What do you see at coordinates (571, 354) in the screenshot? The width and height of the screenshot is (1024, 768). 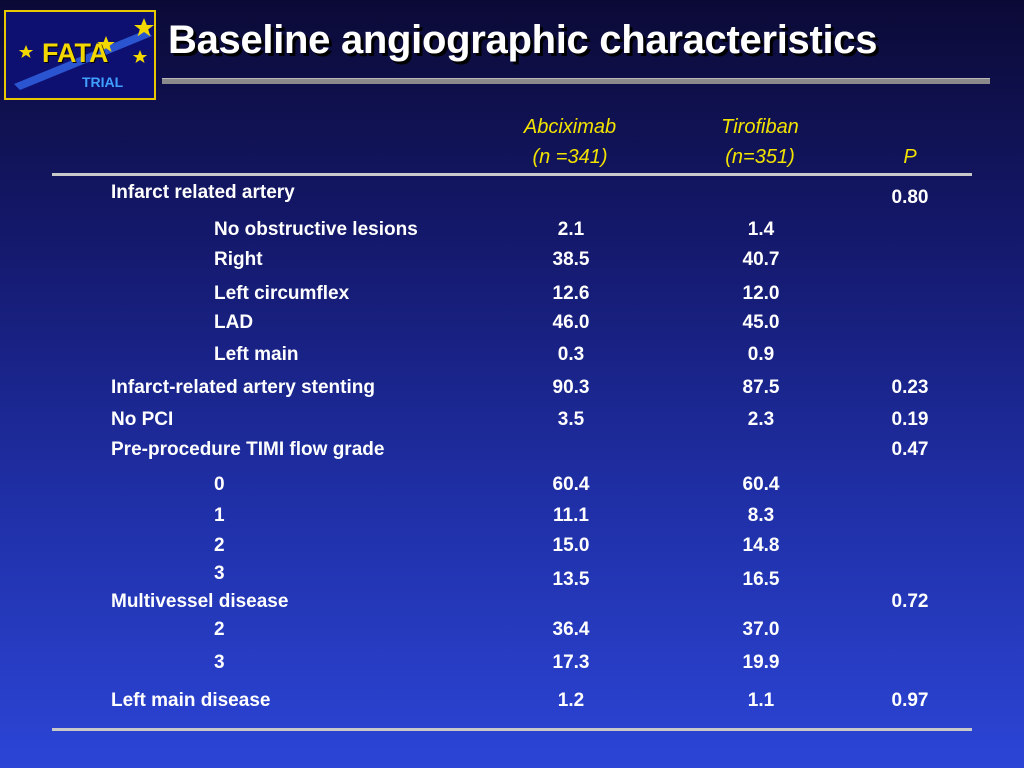 I see `abciximab-value: 0.3` at bounding box center [571, 354].